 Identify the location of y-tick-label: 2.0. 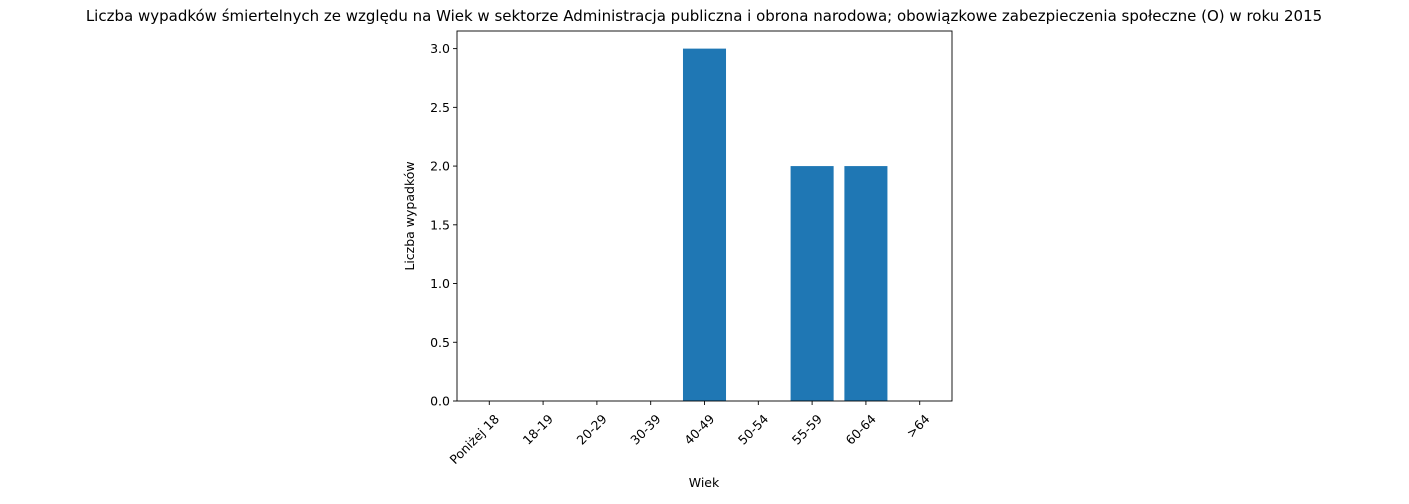
(440, 166).